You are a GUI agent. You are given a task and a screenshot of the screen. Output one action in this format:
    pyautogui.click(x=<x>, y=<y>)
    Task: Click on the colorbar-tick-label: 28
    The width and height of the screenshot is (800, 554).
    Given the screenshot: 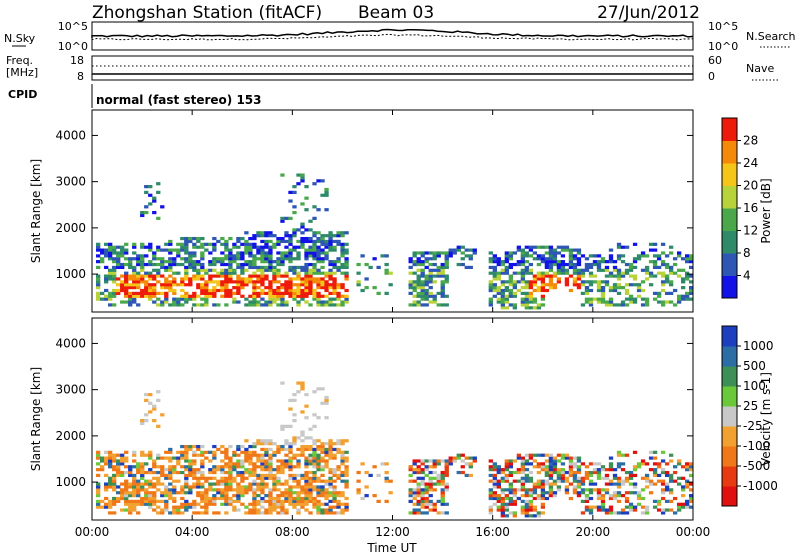 What is the action you would take?
    pyautogui.click(x=750, y=141)
    